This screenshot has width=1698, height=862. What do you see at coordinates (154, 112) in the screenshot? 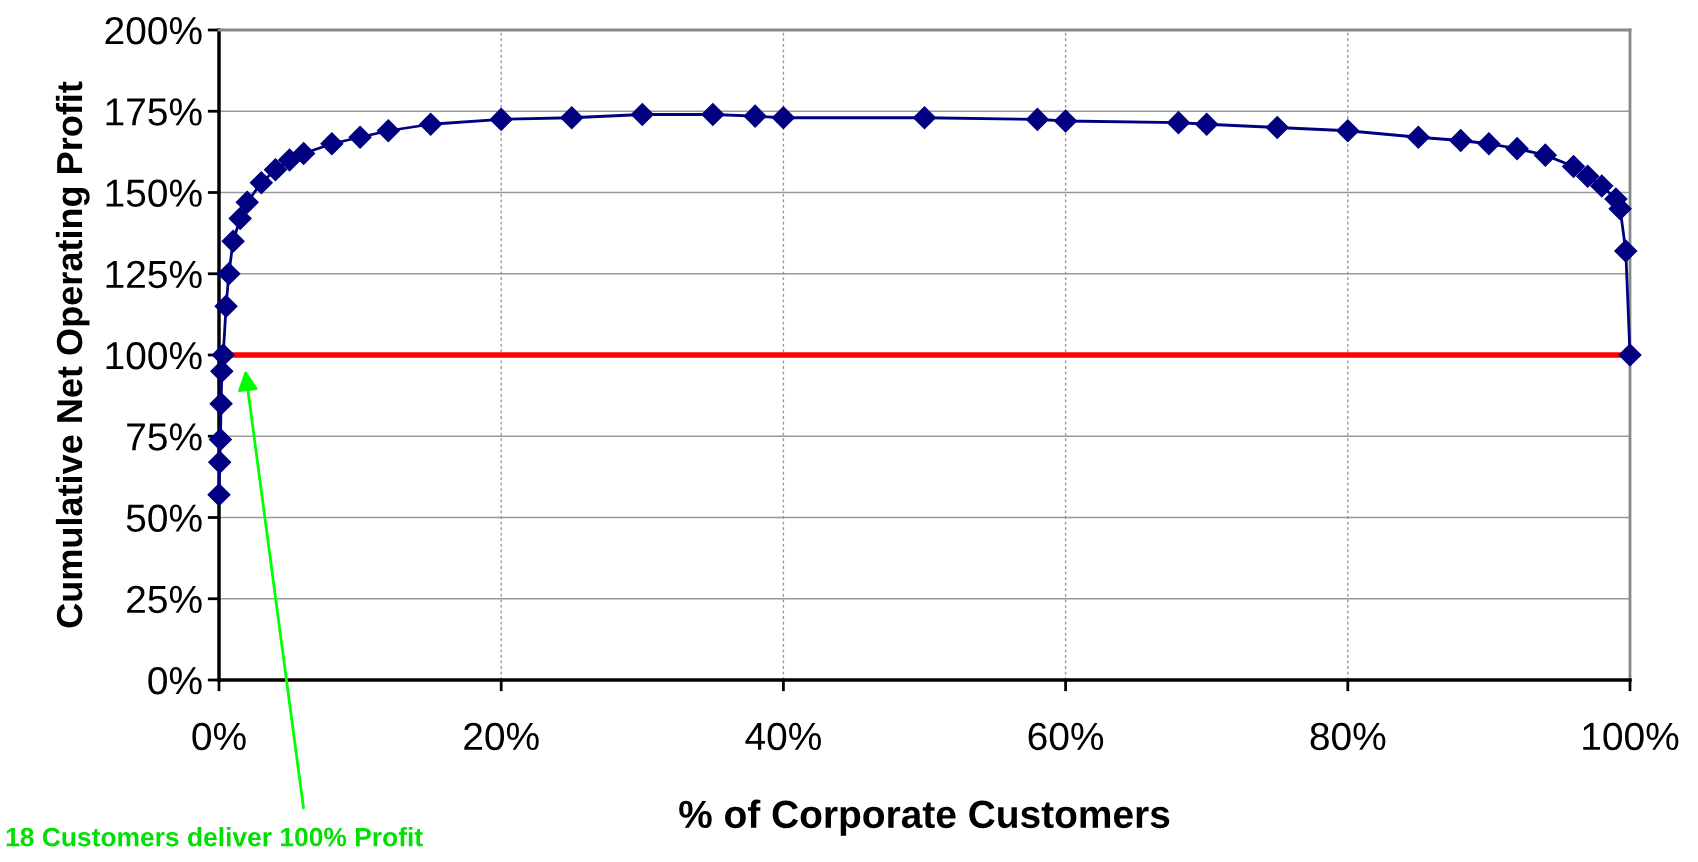
I see `y-tick-label: 175%` at bounding box center [154, 112].